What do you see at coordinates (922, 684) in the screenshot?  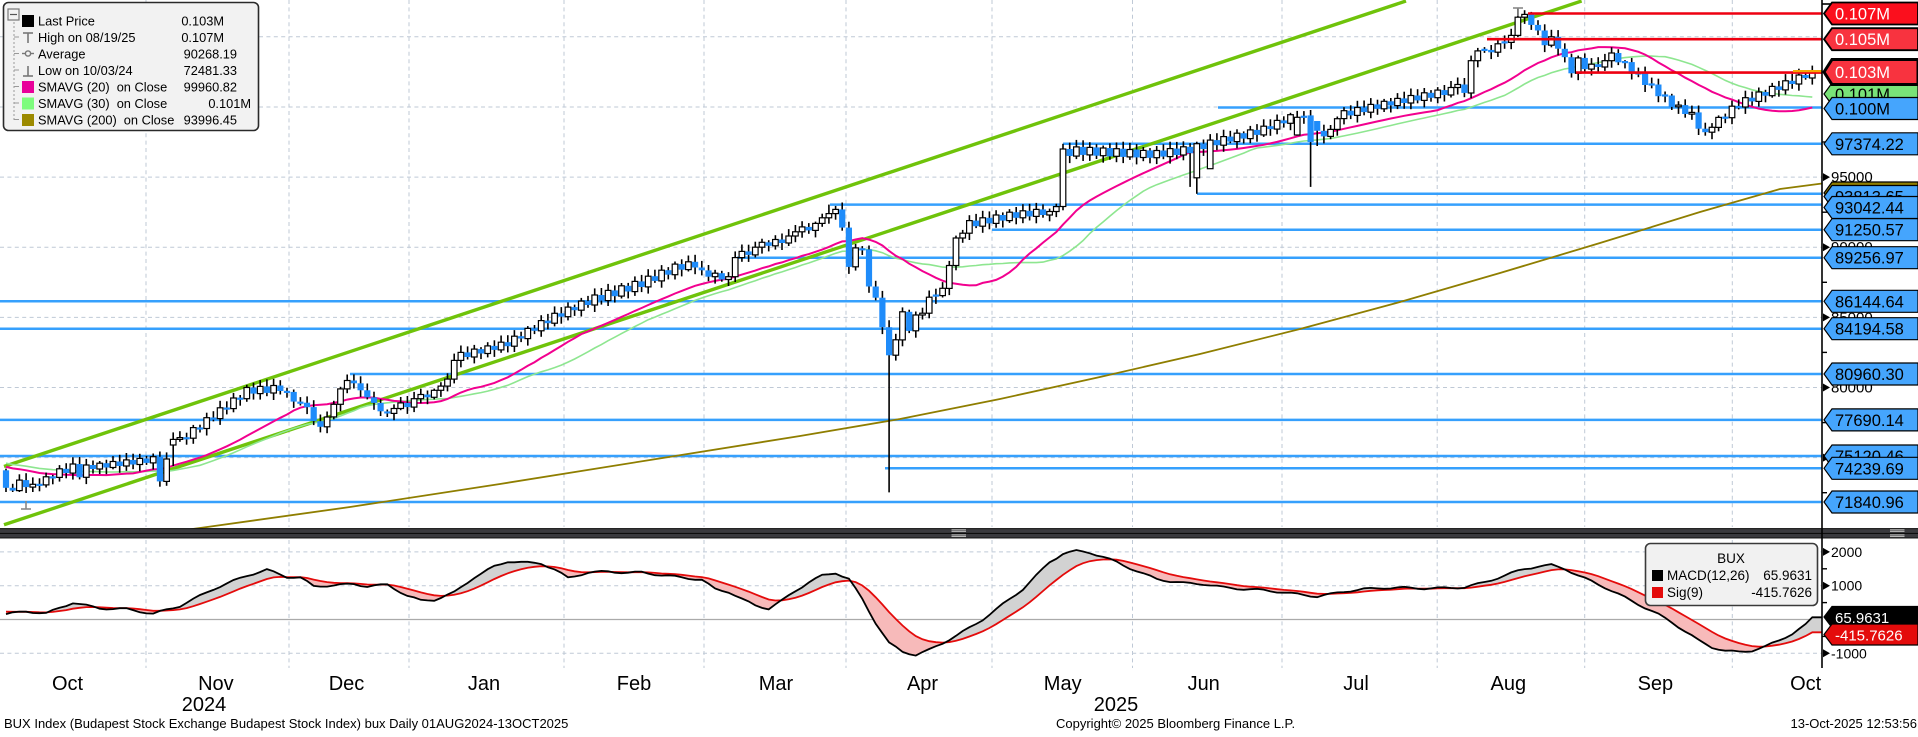 I see `svg-text: Apr` at bounding box center [922, 684].